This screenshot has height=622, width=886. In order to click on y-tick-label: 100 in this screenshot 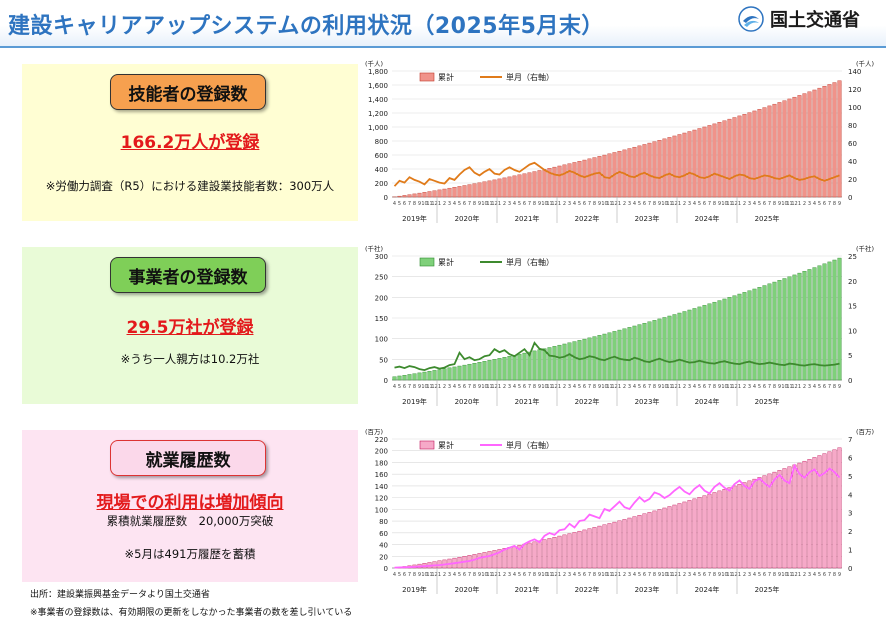, I will do `click(381, 510)`.